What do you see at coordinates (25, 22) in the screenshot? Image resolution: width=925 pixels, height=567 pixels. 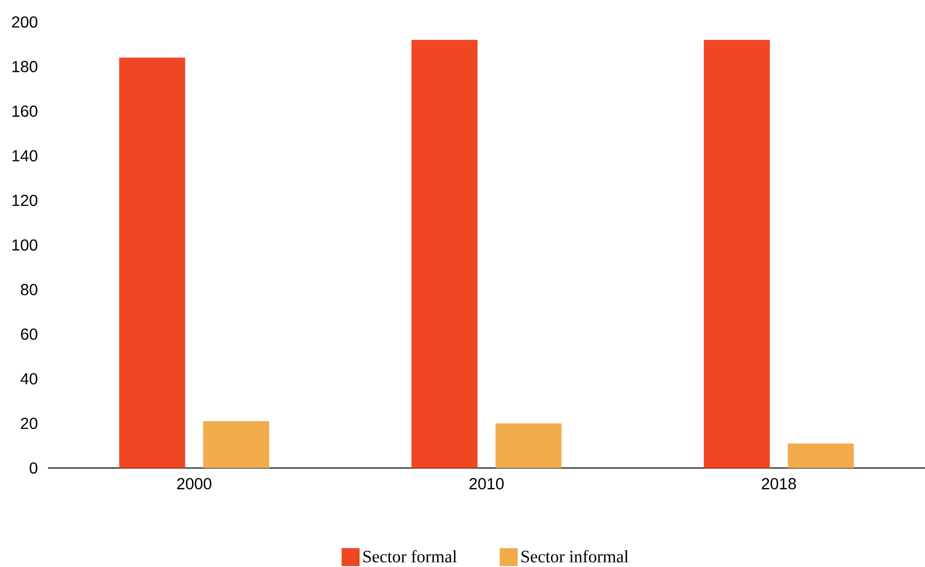 I see `y-tick-label: 200` at bounding box center [25, 22].